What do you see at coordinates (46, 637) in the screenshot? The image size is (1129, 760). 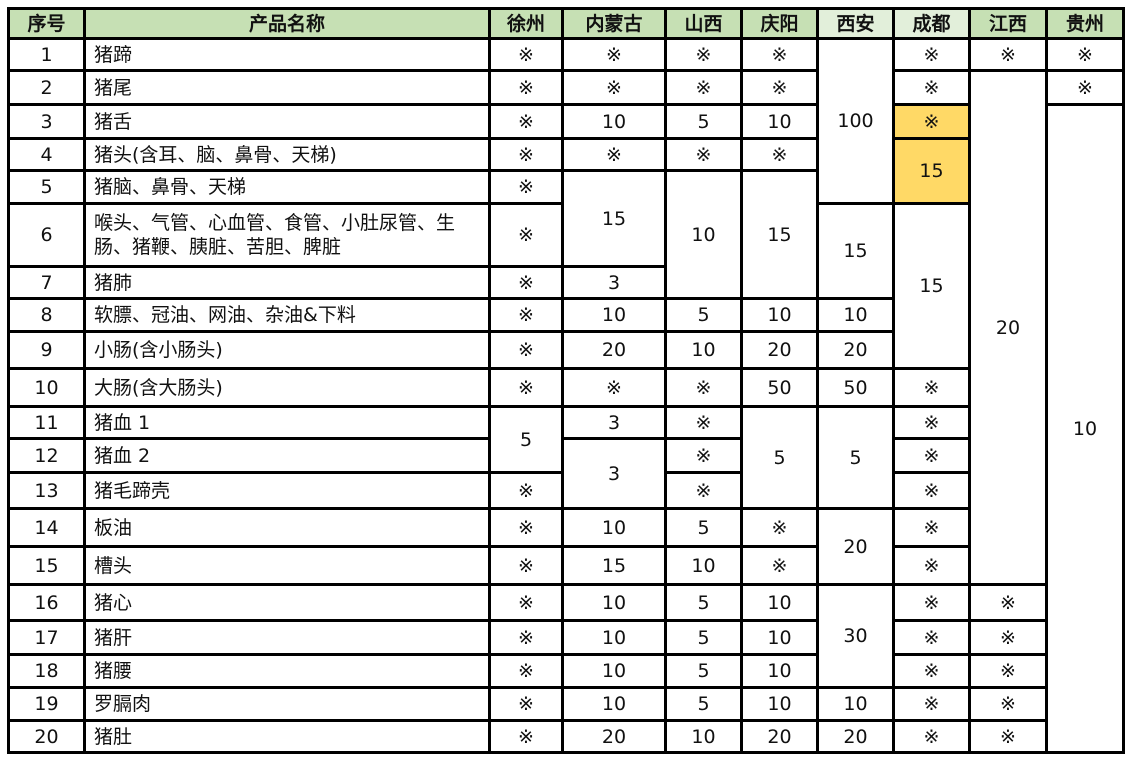 I see `row-number: 17` at bounding box center [46, 637].